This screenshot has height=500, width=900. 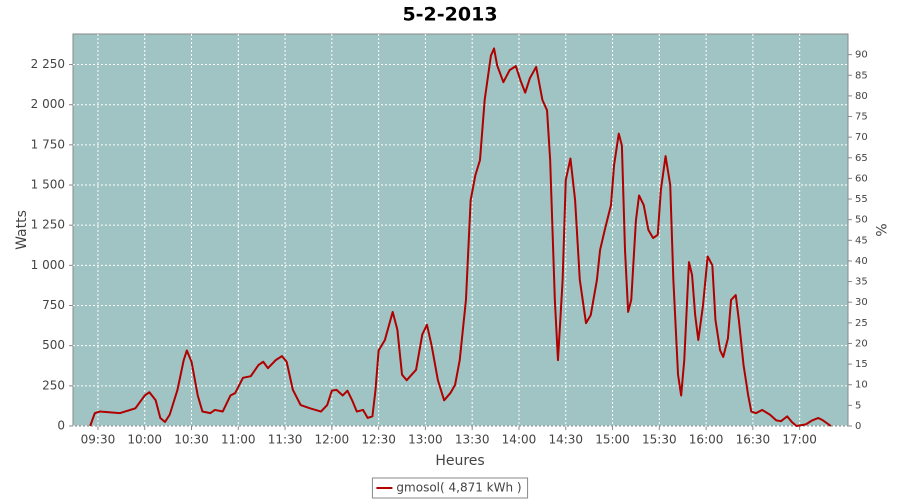 What do you see at coordinates (861, 364) in the screenshot?
I see `y2-tick-label: 15` at bounding box center [861, 364].